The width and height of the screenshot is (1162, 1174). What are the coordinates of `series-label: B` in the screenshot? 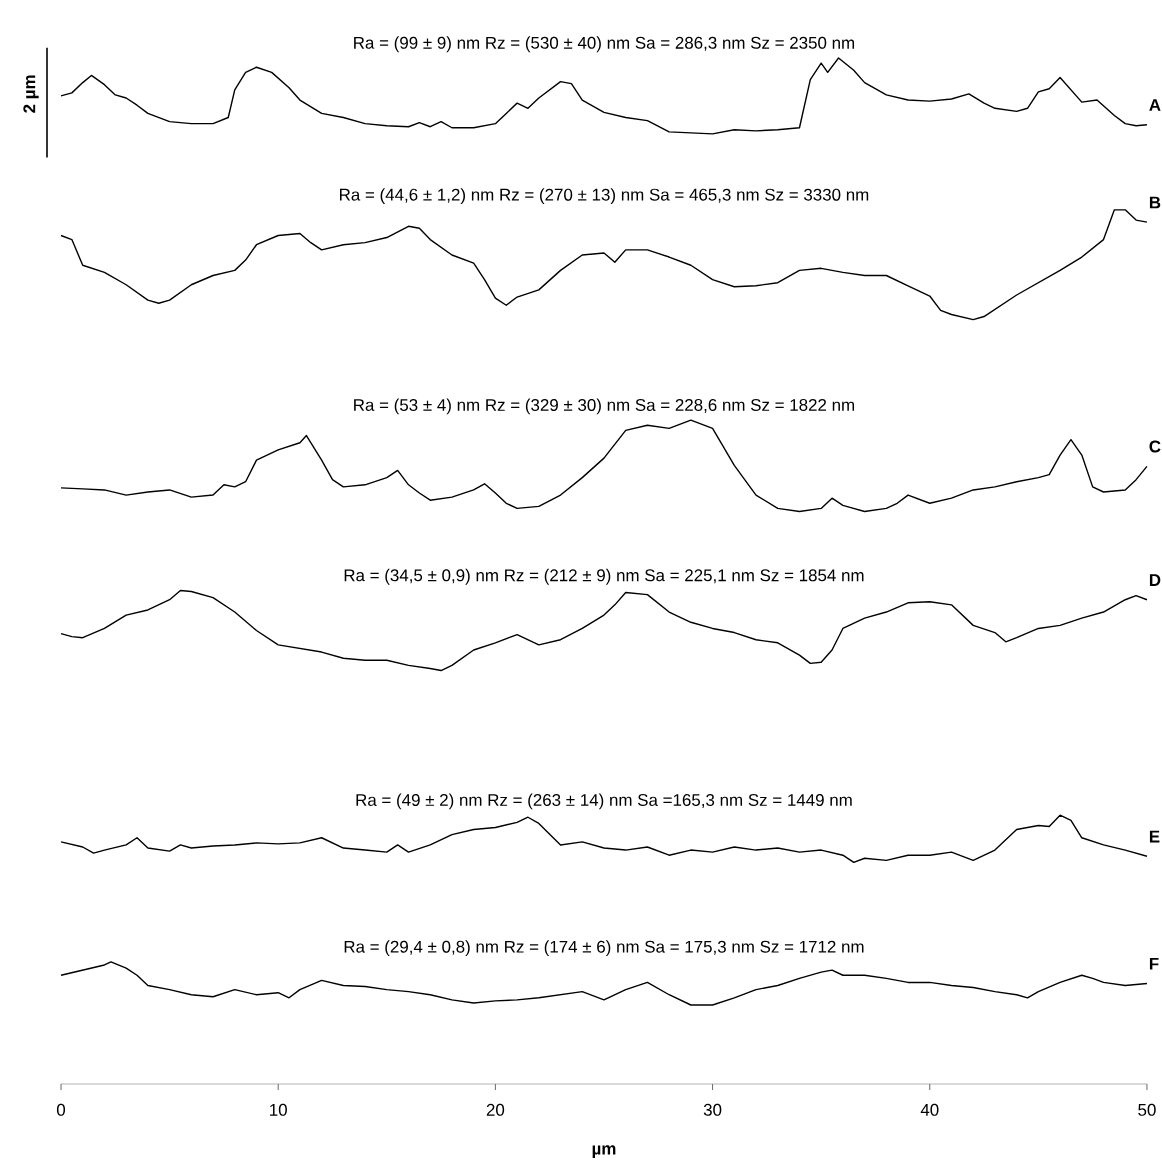 It's located at (1155, 202).